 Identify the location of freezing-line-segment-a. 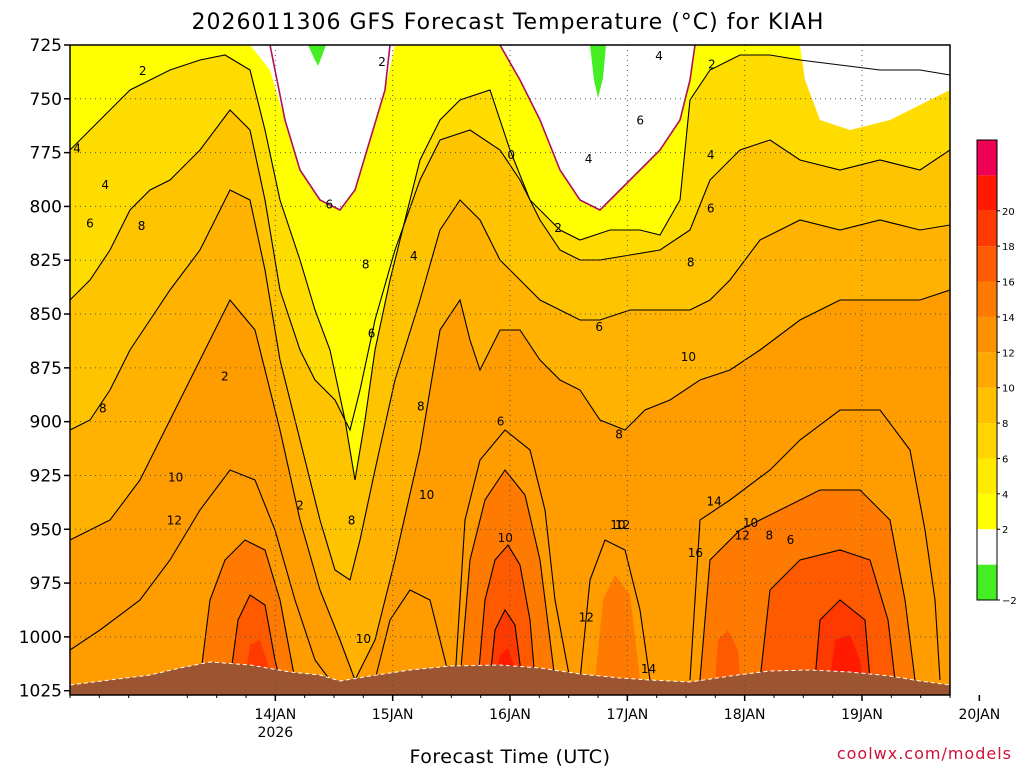
(330, 128).